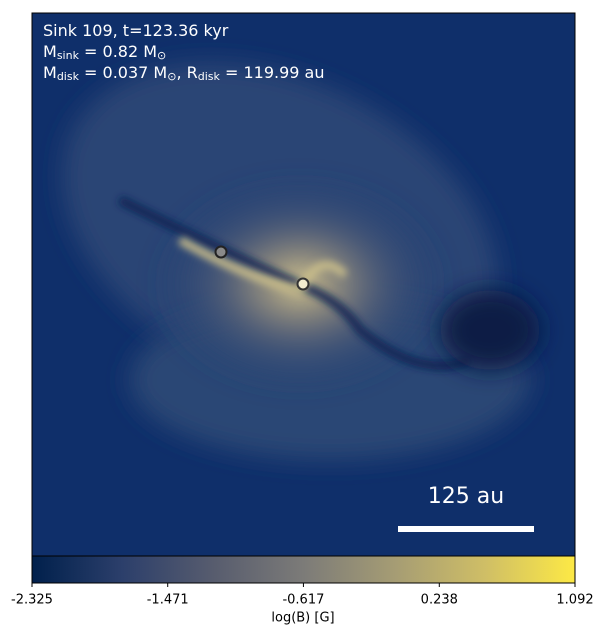 The image size is (604, 636). What do you see at coordinates (439, 600) in the screenshot?
I see `colorbar-tick-label: 0.238` at bounding box center [439, 600].